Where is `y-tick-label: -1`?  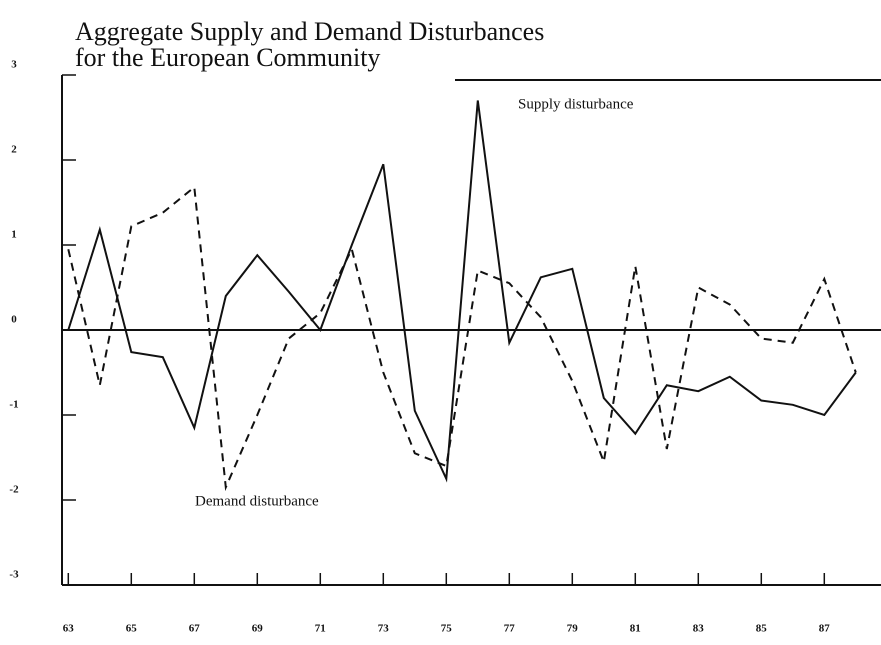 y-tick-label: -1 is located at coordinates (13, 405).